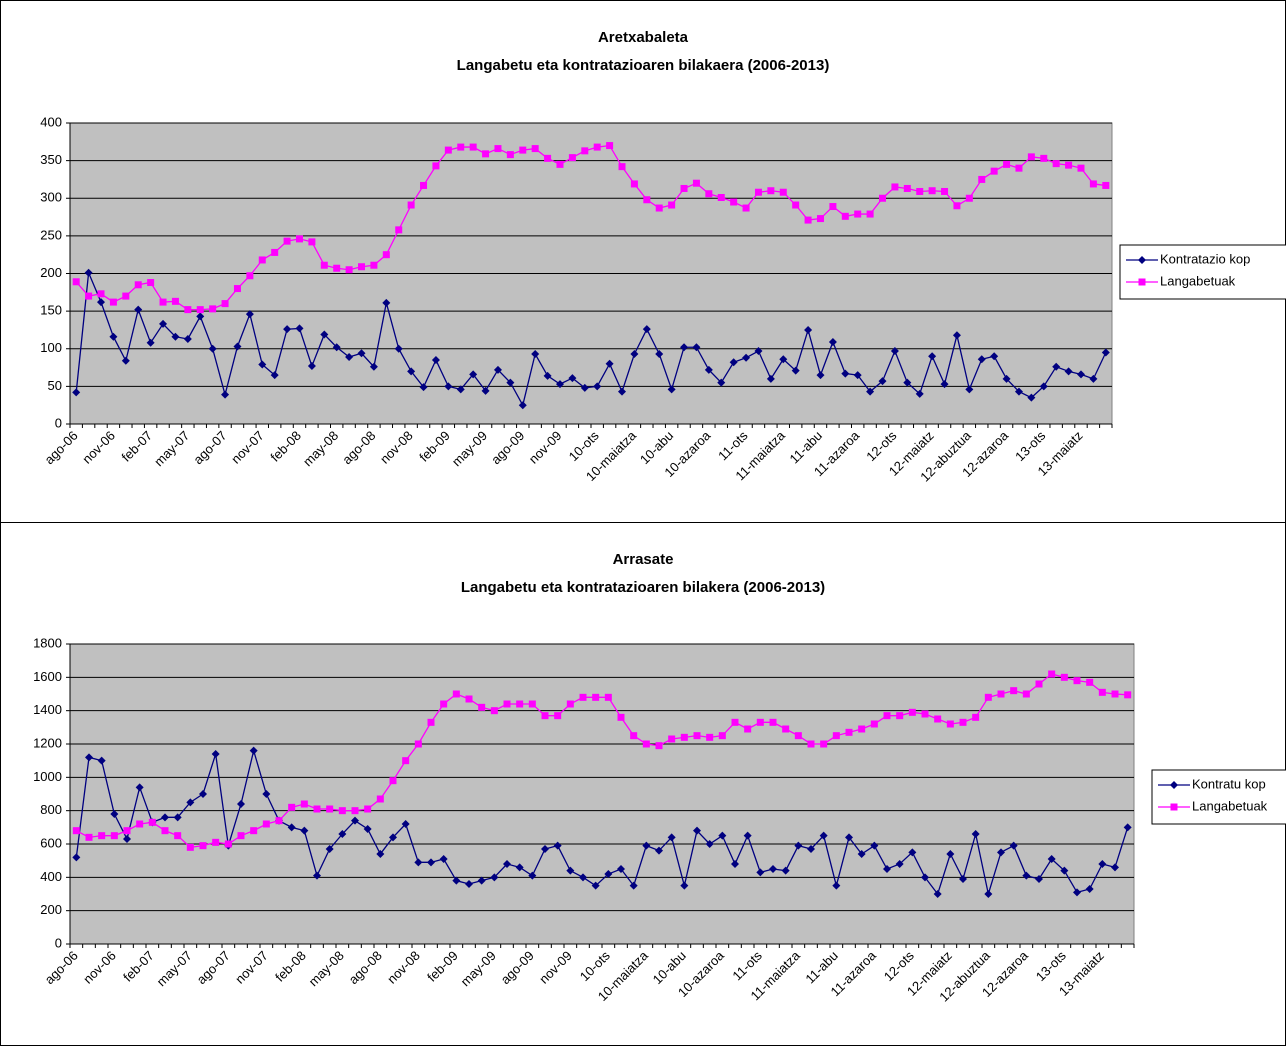 This screenshot has height=1046, width=1286. I want to click on legend-label: Langabetuak, so click(1198, 280).